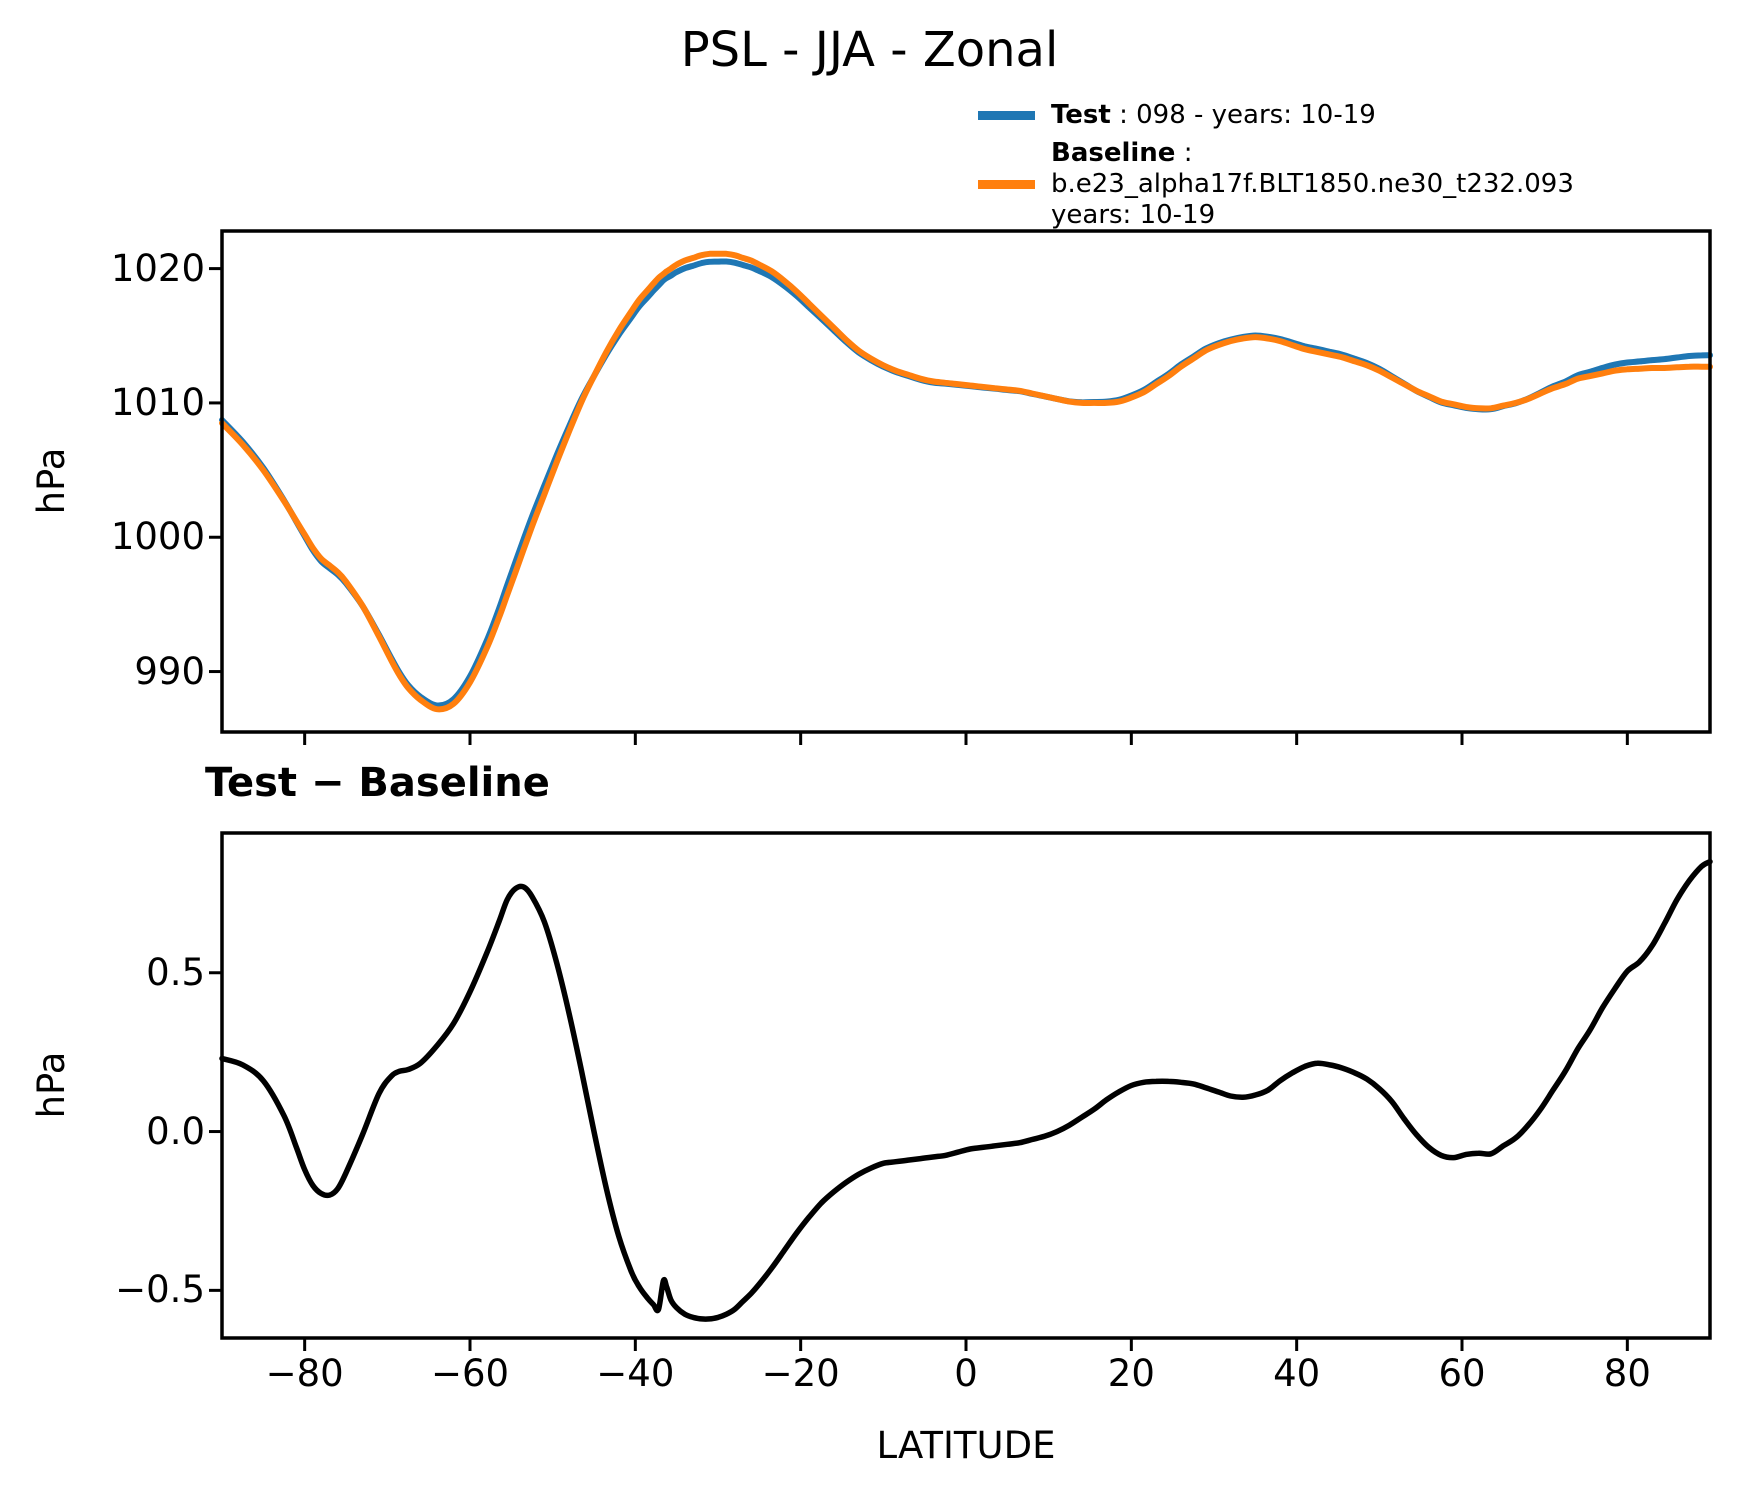 The height and width of the screenshot is (1496, 1739). I want to click on test-line-swatch, so click(1006, 115).